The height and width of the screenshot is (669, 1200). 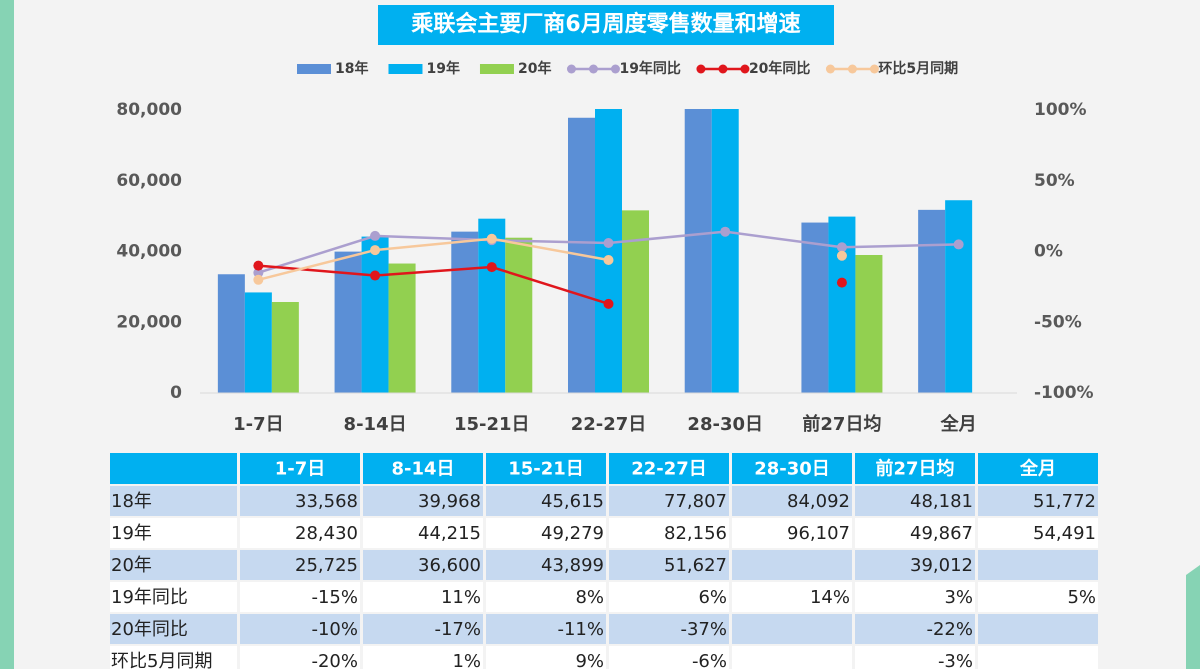 What do you see at coordinates (1060, 110) in the screenshot?
I see `y2-tick-label: 100%` at bounding box center [1060, 110].